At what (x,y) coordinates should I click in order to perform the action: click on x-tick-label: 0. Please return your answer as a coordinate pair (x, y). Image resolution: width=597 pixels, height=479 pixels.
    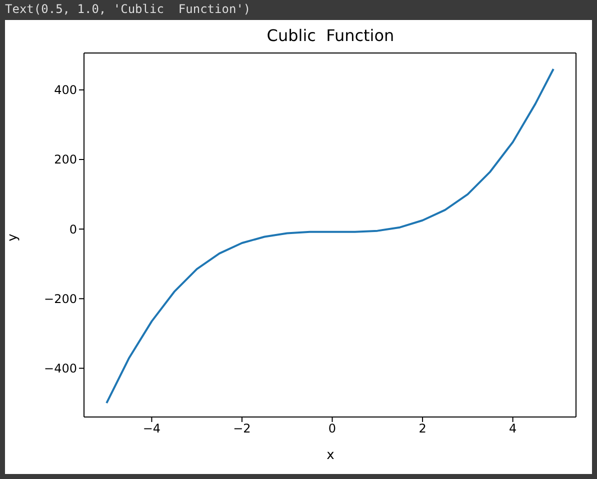
    Looking at the image, I should click on (332, 429).